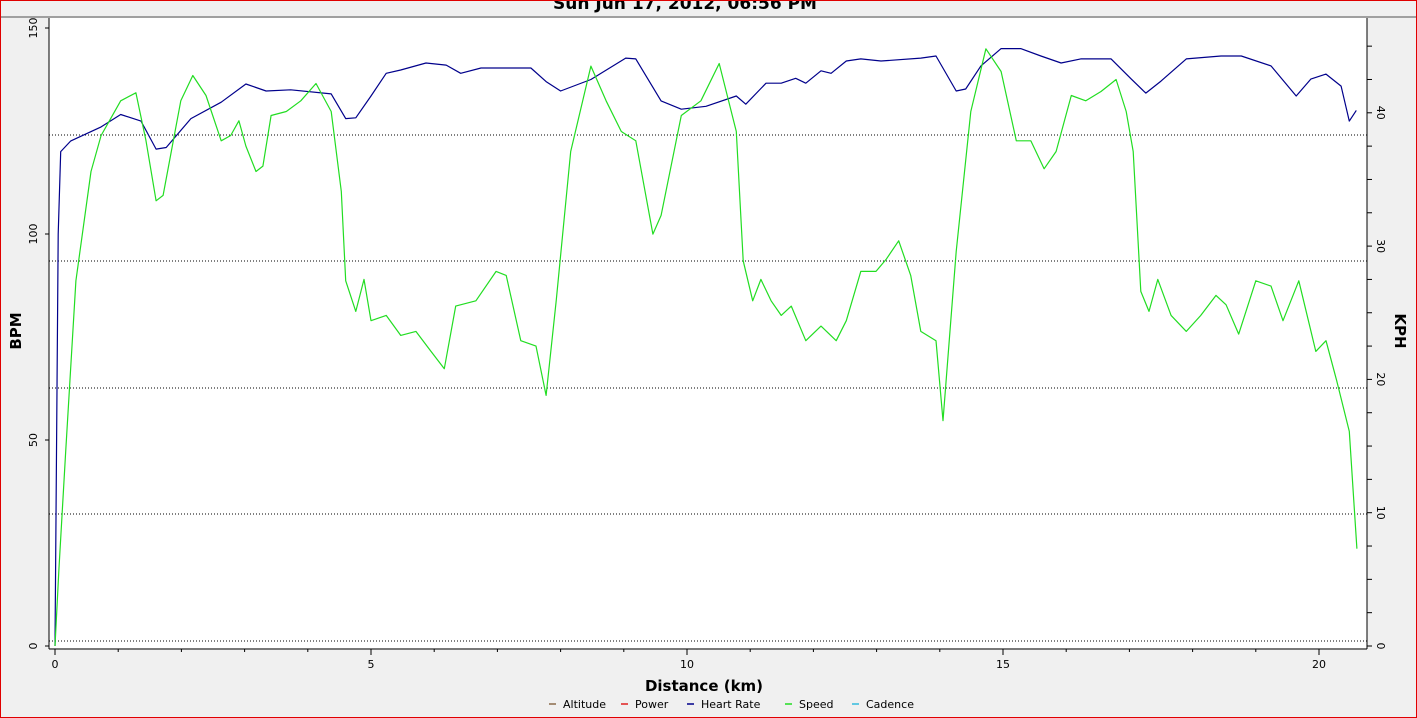 This screenshot has height=718, width=1417. I want to click on legend-item-label: Altitude, so click(584, 704).